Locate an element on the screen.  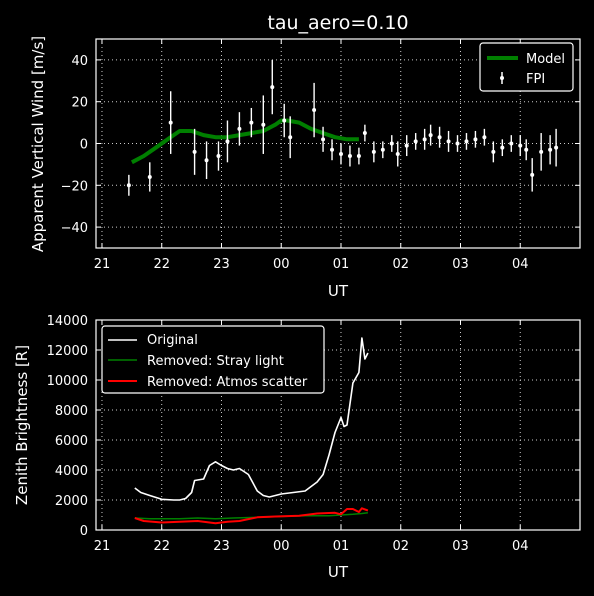
brightness-ytick-label: 12000 is located at coordinates (67, 351).